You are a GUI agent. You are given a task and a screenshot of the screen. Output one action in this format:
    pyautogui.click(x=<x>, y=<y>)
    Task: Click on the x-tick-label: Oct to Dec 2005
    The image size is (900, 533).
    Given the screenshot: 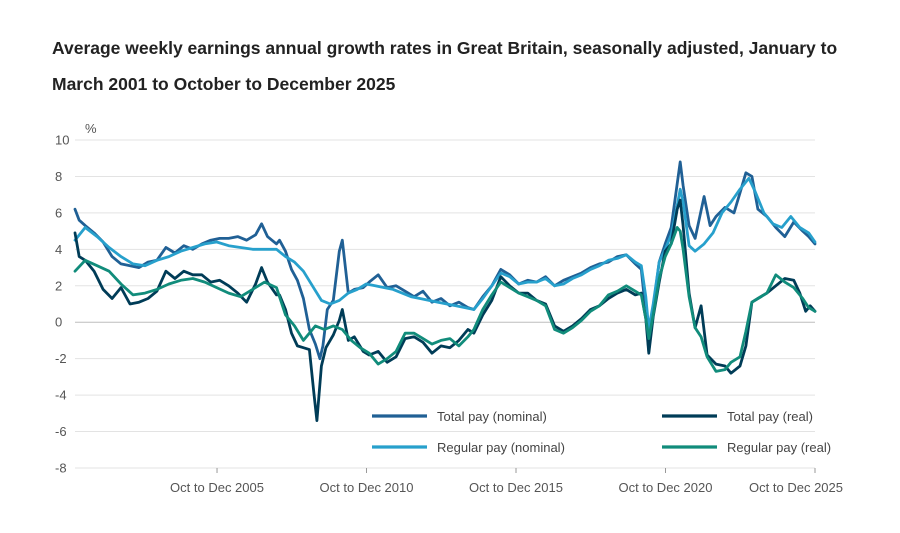 What is the action you would take?
    pyautogui.click(x=217, y=487)
    